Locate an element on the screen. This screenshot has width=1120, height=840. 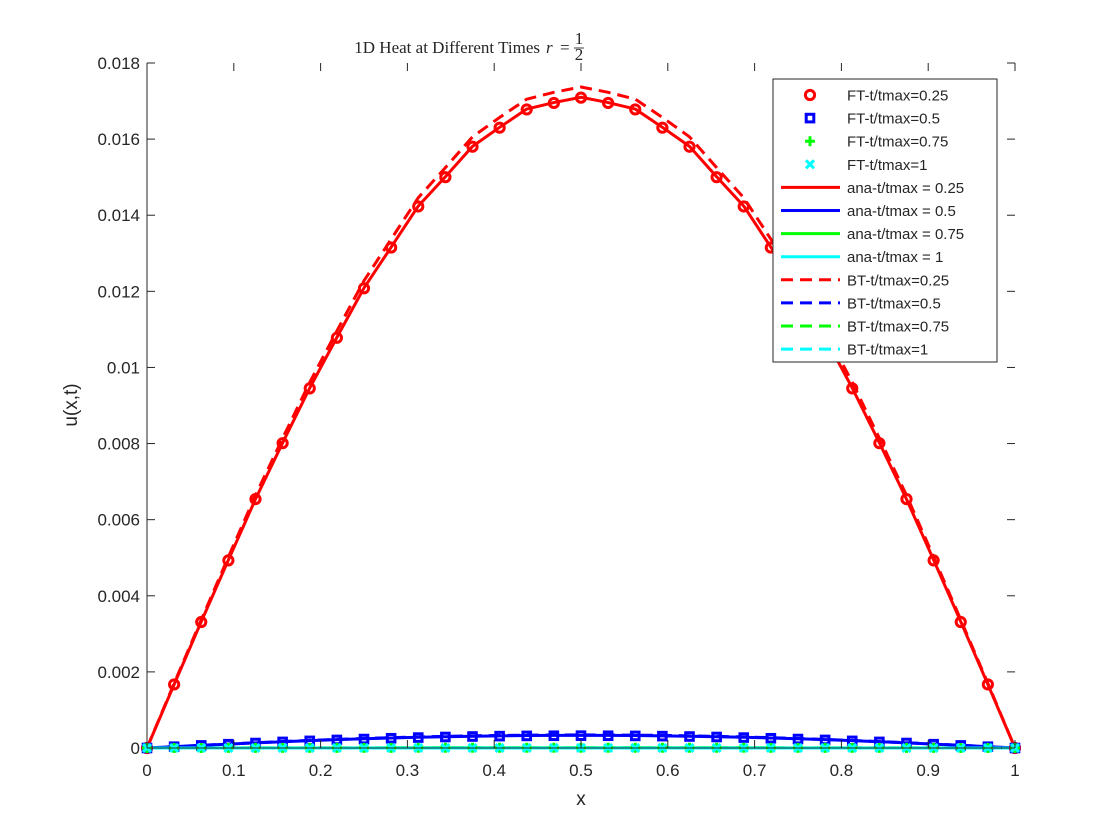
y-tick-label: 0 is located at coordinates (135, 748).